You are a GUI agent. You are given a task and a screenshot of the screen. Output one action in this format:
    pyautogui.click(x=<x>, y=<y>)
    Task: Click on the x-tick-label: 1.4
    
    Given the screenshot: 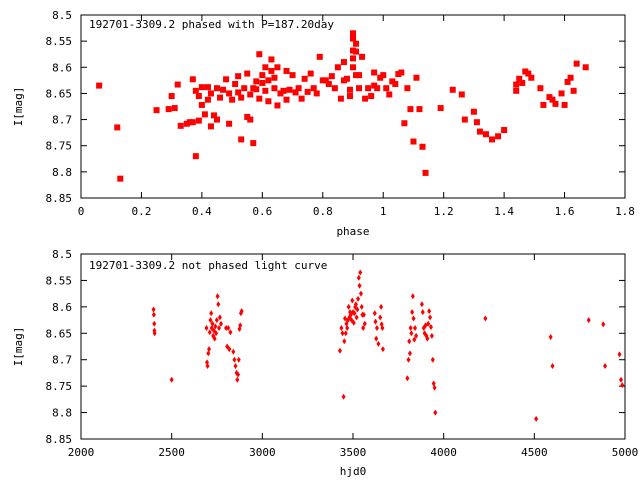 What is the action you would take?
    pyautogui.click(x=504, y=211)
    